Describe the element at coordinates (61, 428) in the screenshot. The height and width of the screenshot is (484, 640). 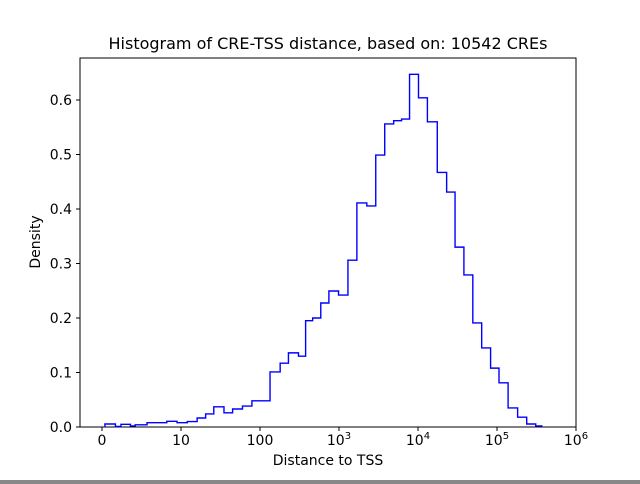
I see `y-tick-label: 0.0` at that location.